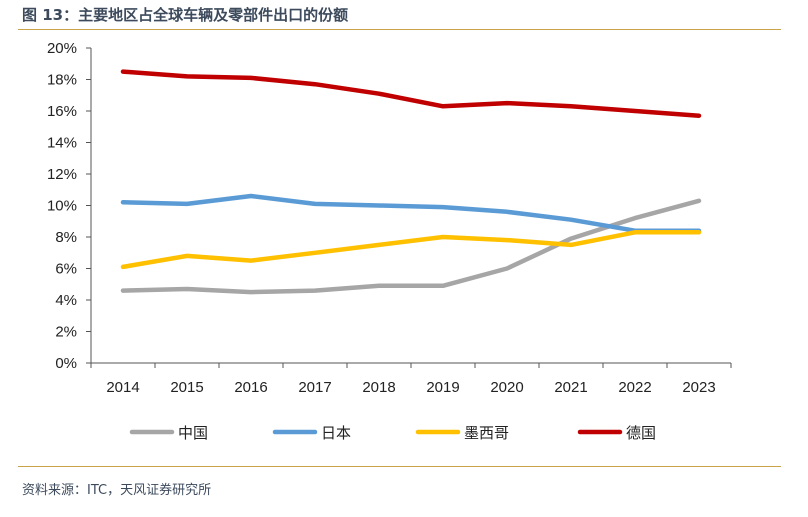 The width and height of the screenshot is (808, 517). I want to click on y-tick-label: 2%, so click(66, 332).